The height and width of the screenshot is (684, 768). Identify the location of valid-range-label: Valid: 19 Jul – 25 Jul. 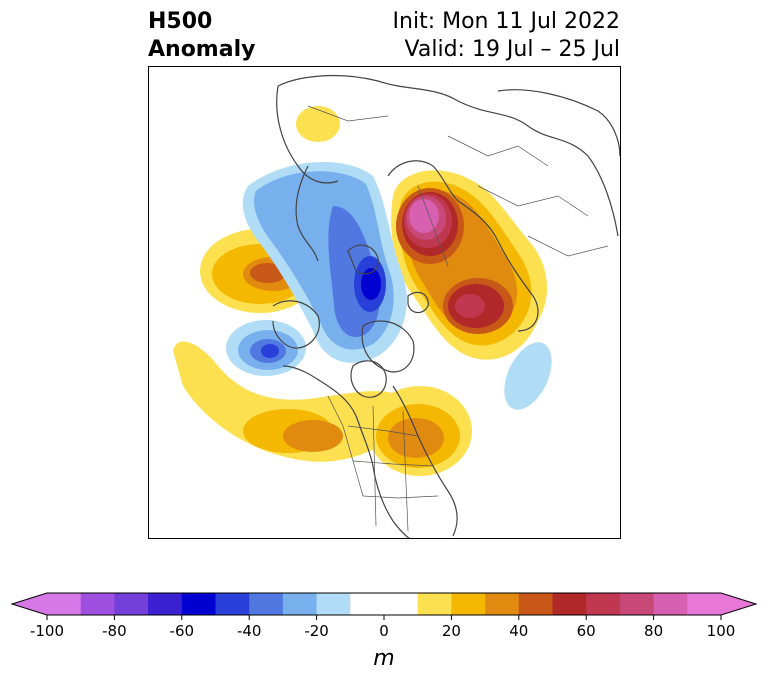
(512, 49).